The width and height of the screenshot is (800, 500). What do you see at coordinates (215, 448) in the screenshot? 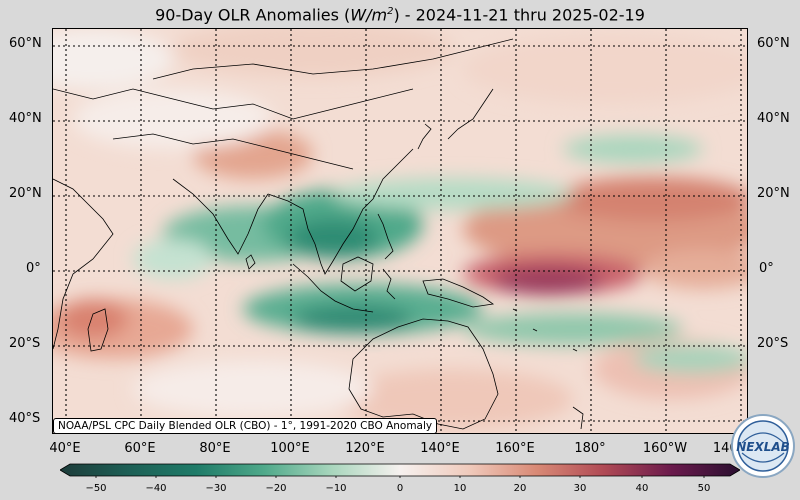
I see `lon-label-80e: 80°E` at bounding box center [215, 448].